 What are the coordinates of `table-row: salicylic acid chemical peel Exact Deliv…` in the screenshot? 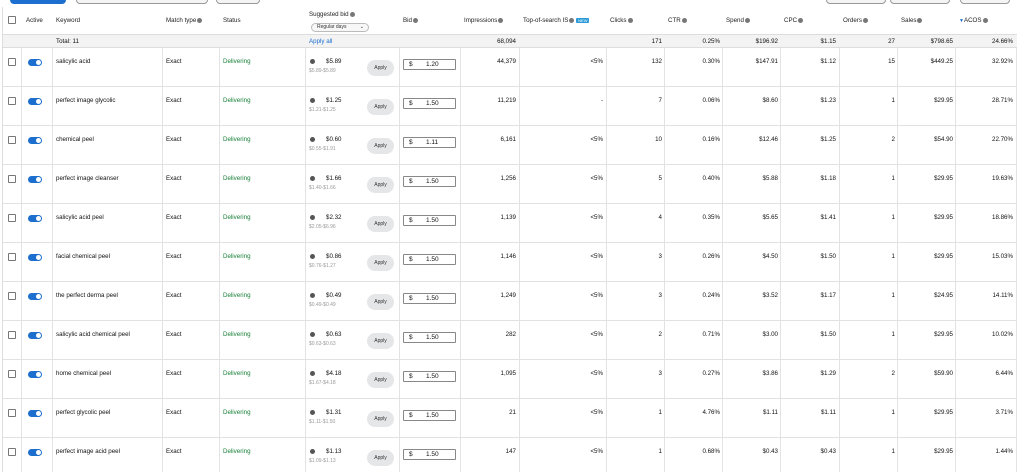 It's located at (510, 340).